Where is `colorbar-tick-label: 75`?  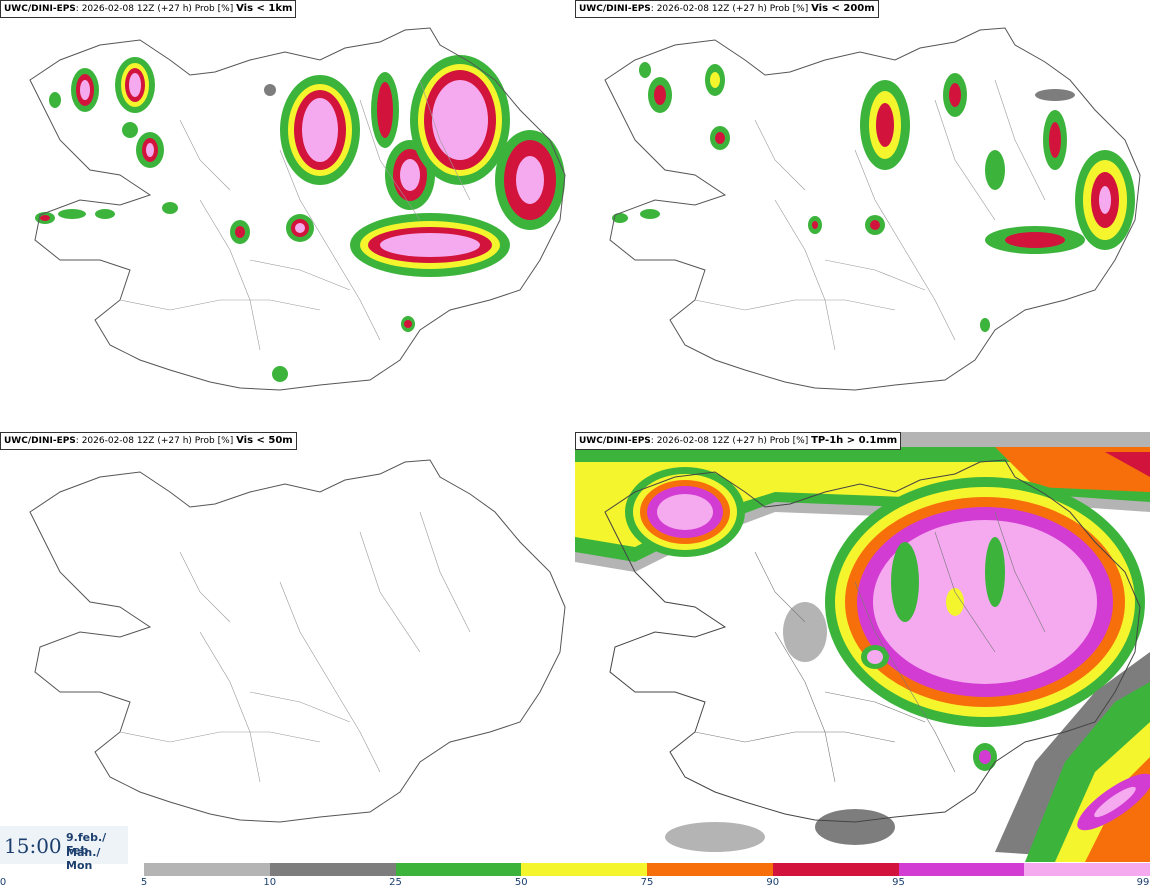
colorbar-tick-label: 75 is located at coordinates (647, 882).